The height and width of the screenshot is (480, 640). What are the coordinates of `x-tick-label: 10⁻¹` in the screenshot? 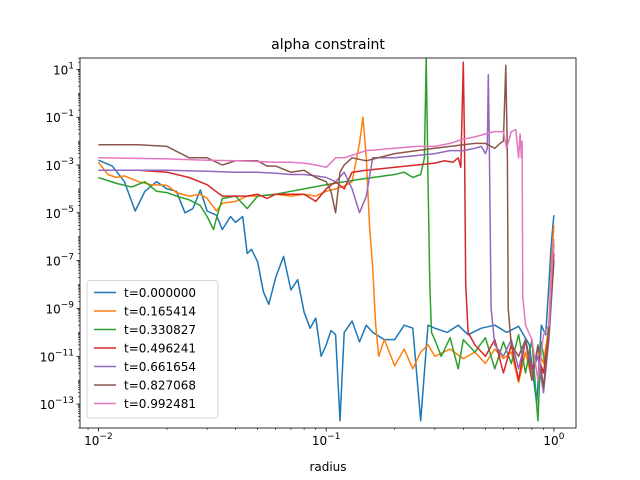 It's located at (326, 440).